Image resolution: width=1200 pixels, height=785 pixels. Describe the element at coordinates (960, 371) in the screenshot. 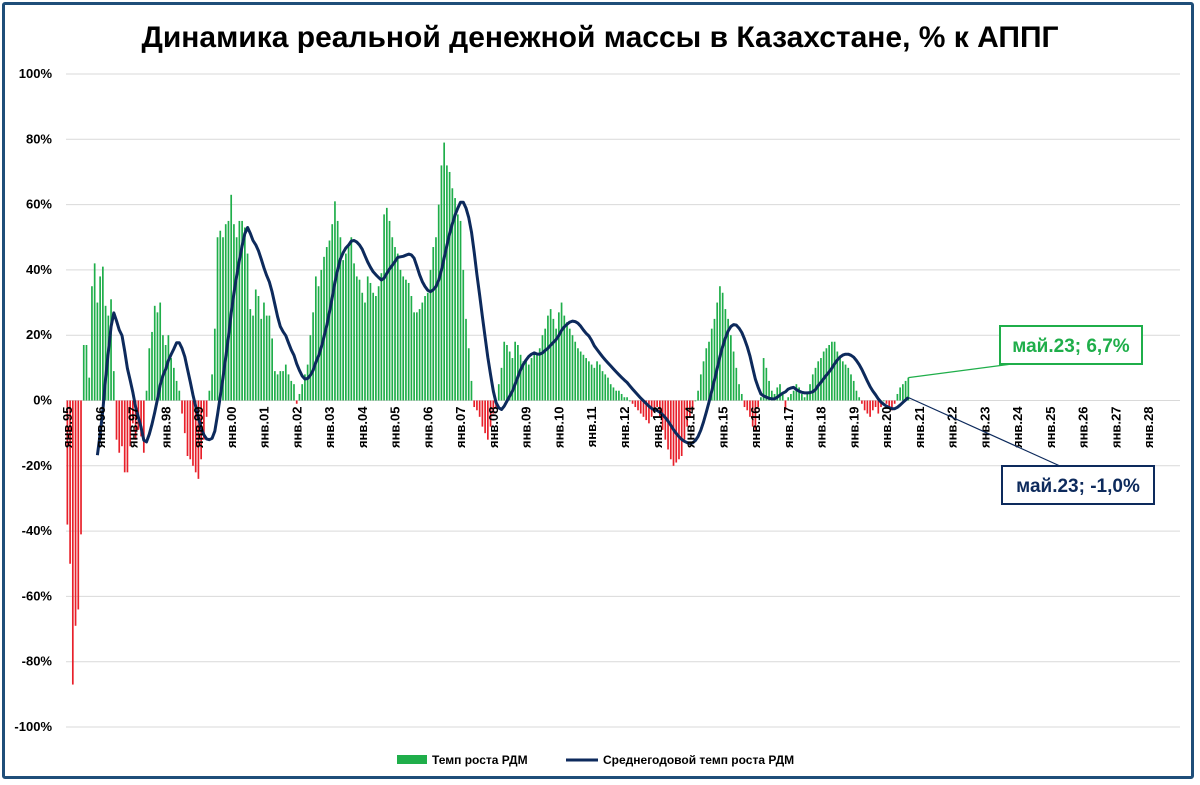

I see `bar-annotation-leader` at that location.